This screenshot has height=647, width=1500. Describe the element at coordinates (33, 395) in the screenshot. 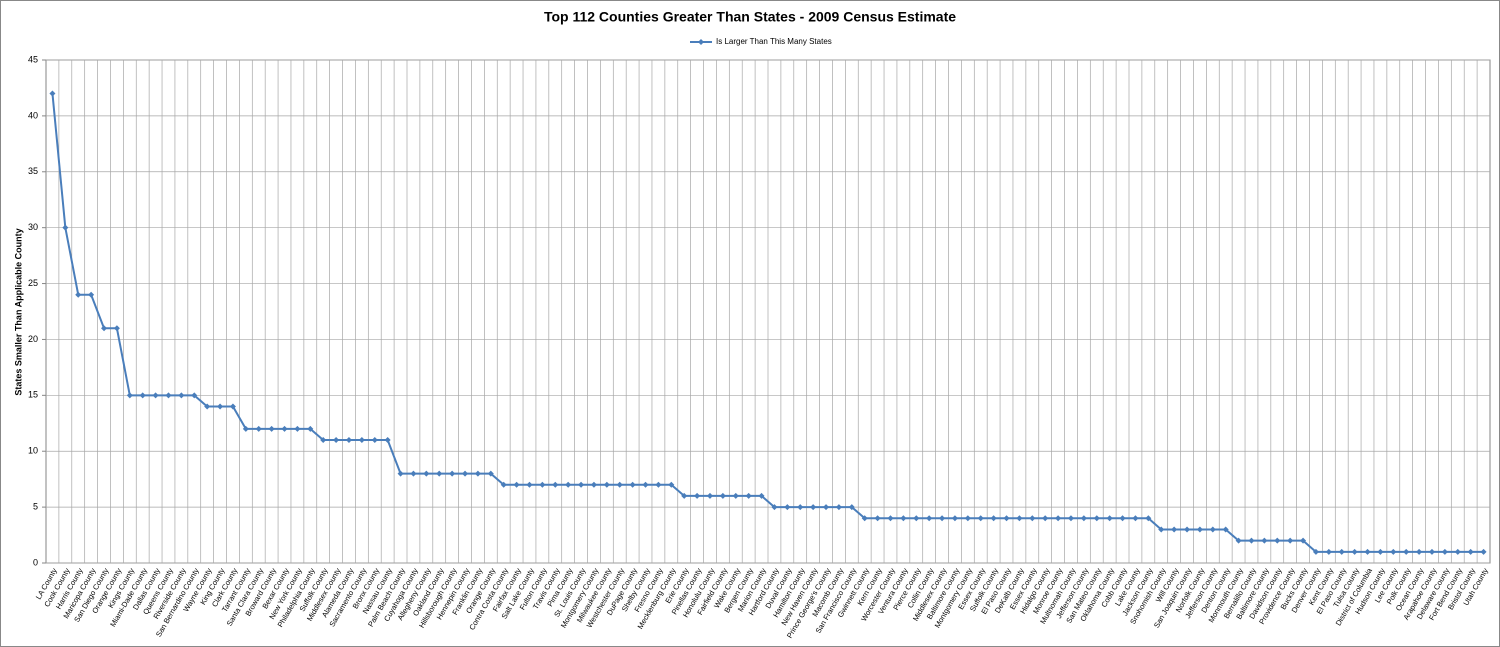

I see `y-tick-label: 15` at that location.